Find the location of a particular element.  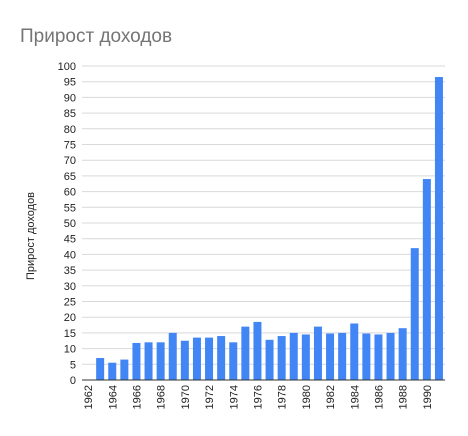

x-tick-label: 1988 is located at coordinates (404, 397).